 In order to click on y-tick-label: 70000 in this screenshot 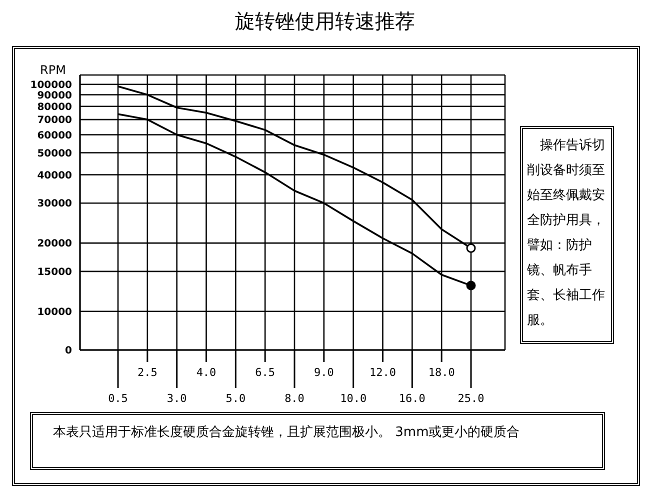, I will do `click(54, 120)`.